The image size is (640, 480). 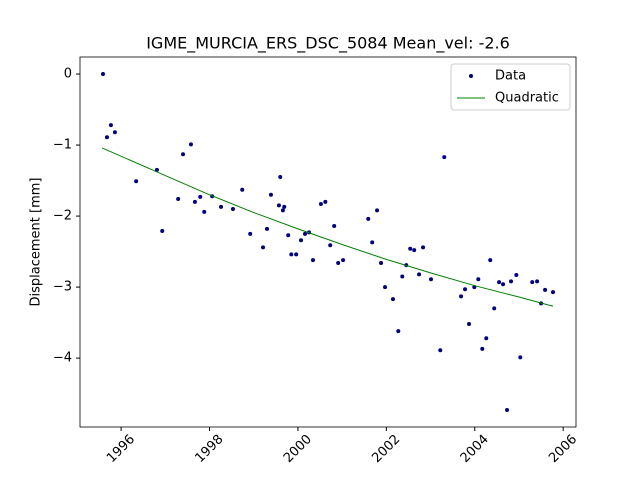 What do you see at coordinates (328, 44) in the screenshot?
I see `chart-title: IGME_MURCIA_ERS_DSC_5084 Mean_vel: -2.6` at bounding box center [328, 44].